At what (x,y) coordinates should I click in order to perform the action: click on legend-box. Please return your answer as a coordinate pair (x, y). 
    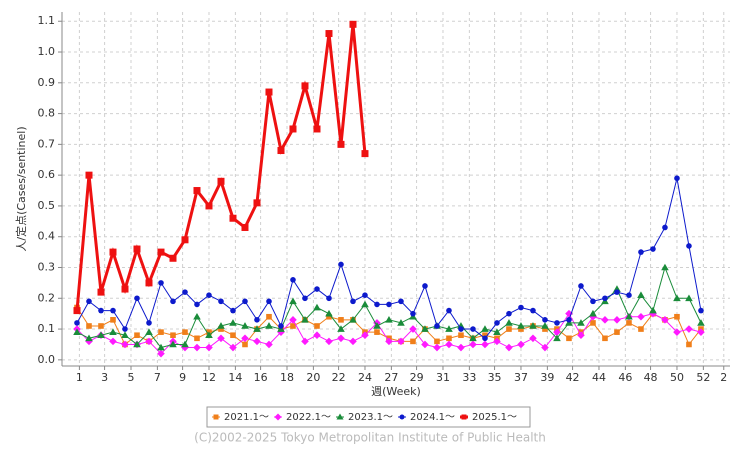
    Looking at the image, I should click on (368, 417).